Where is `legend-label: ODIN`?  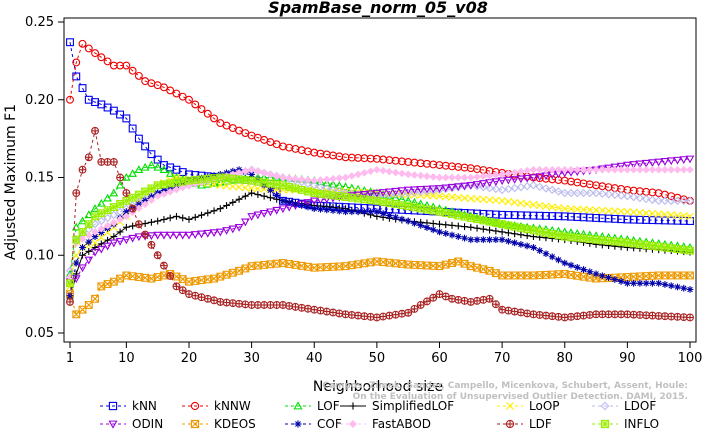 legend-label: ODIN is located at coordinates (147, 424).